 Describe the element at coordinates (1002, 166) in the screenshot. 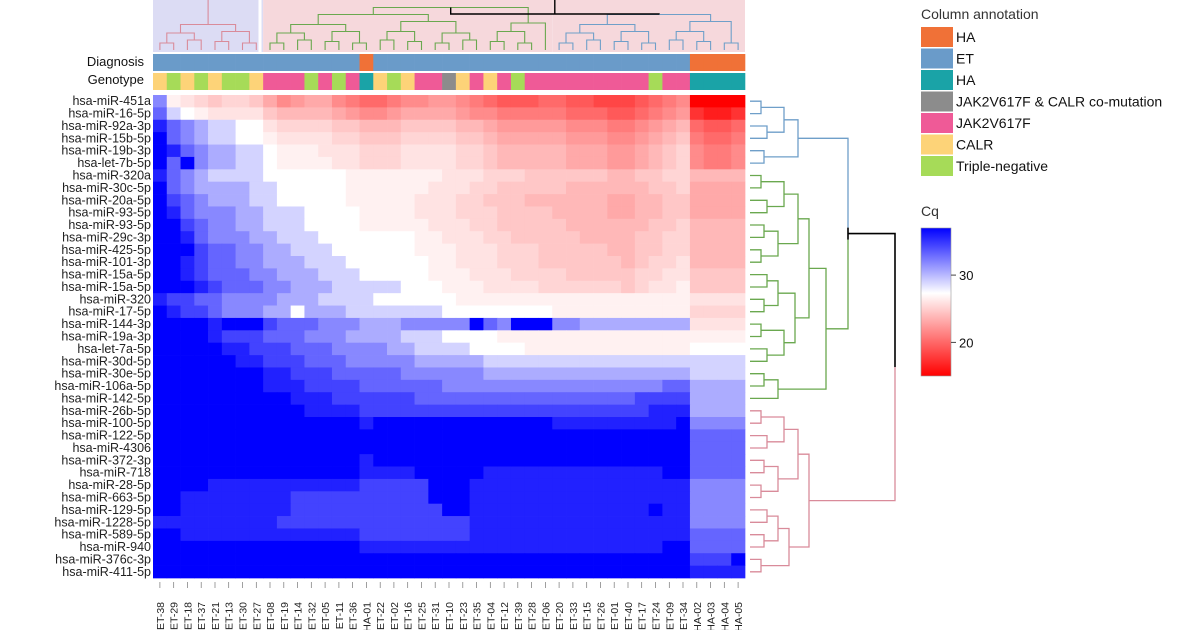

I see `legend-label: Triple-negative` at that location.